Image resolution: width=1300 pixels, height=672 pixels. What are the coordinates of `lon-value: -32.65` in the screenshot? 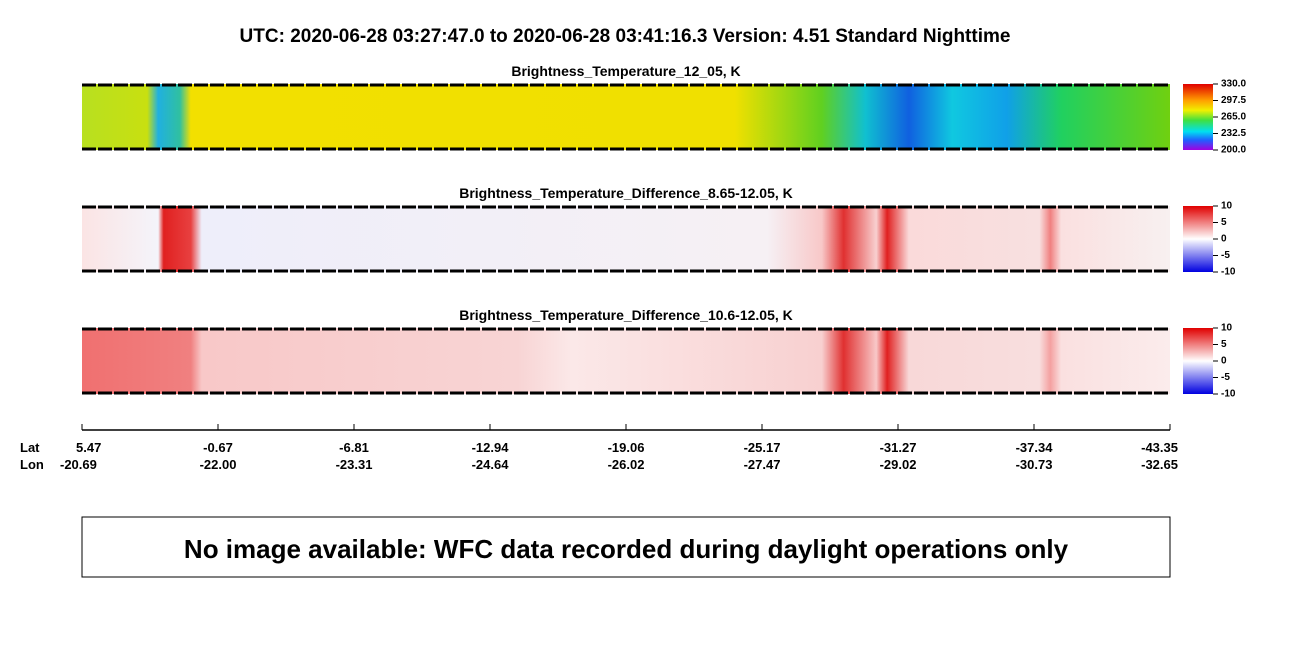 It's located at (1159, 464).